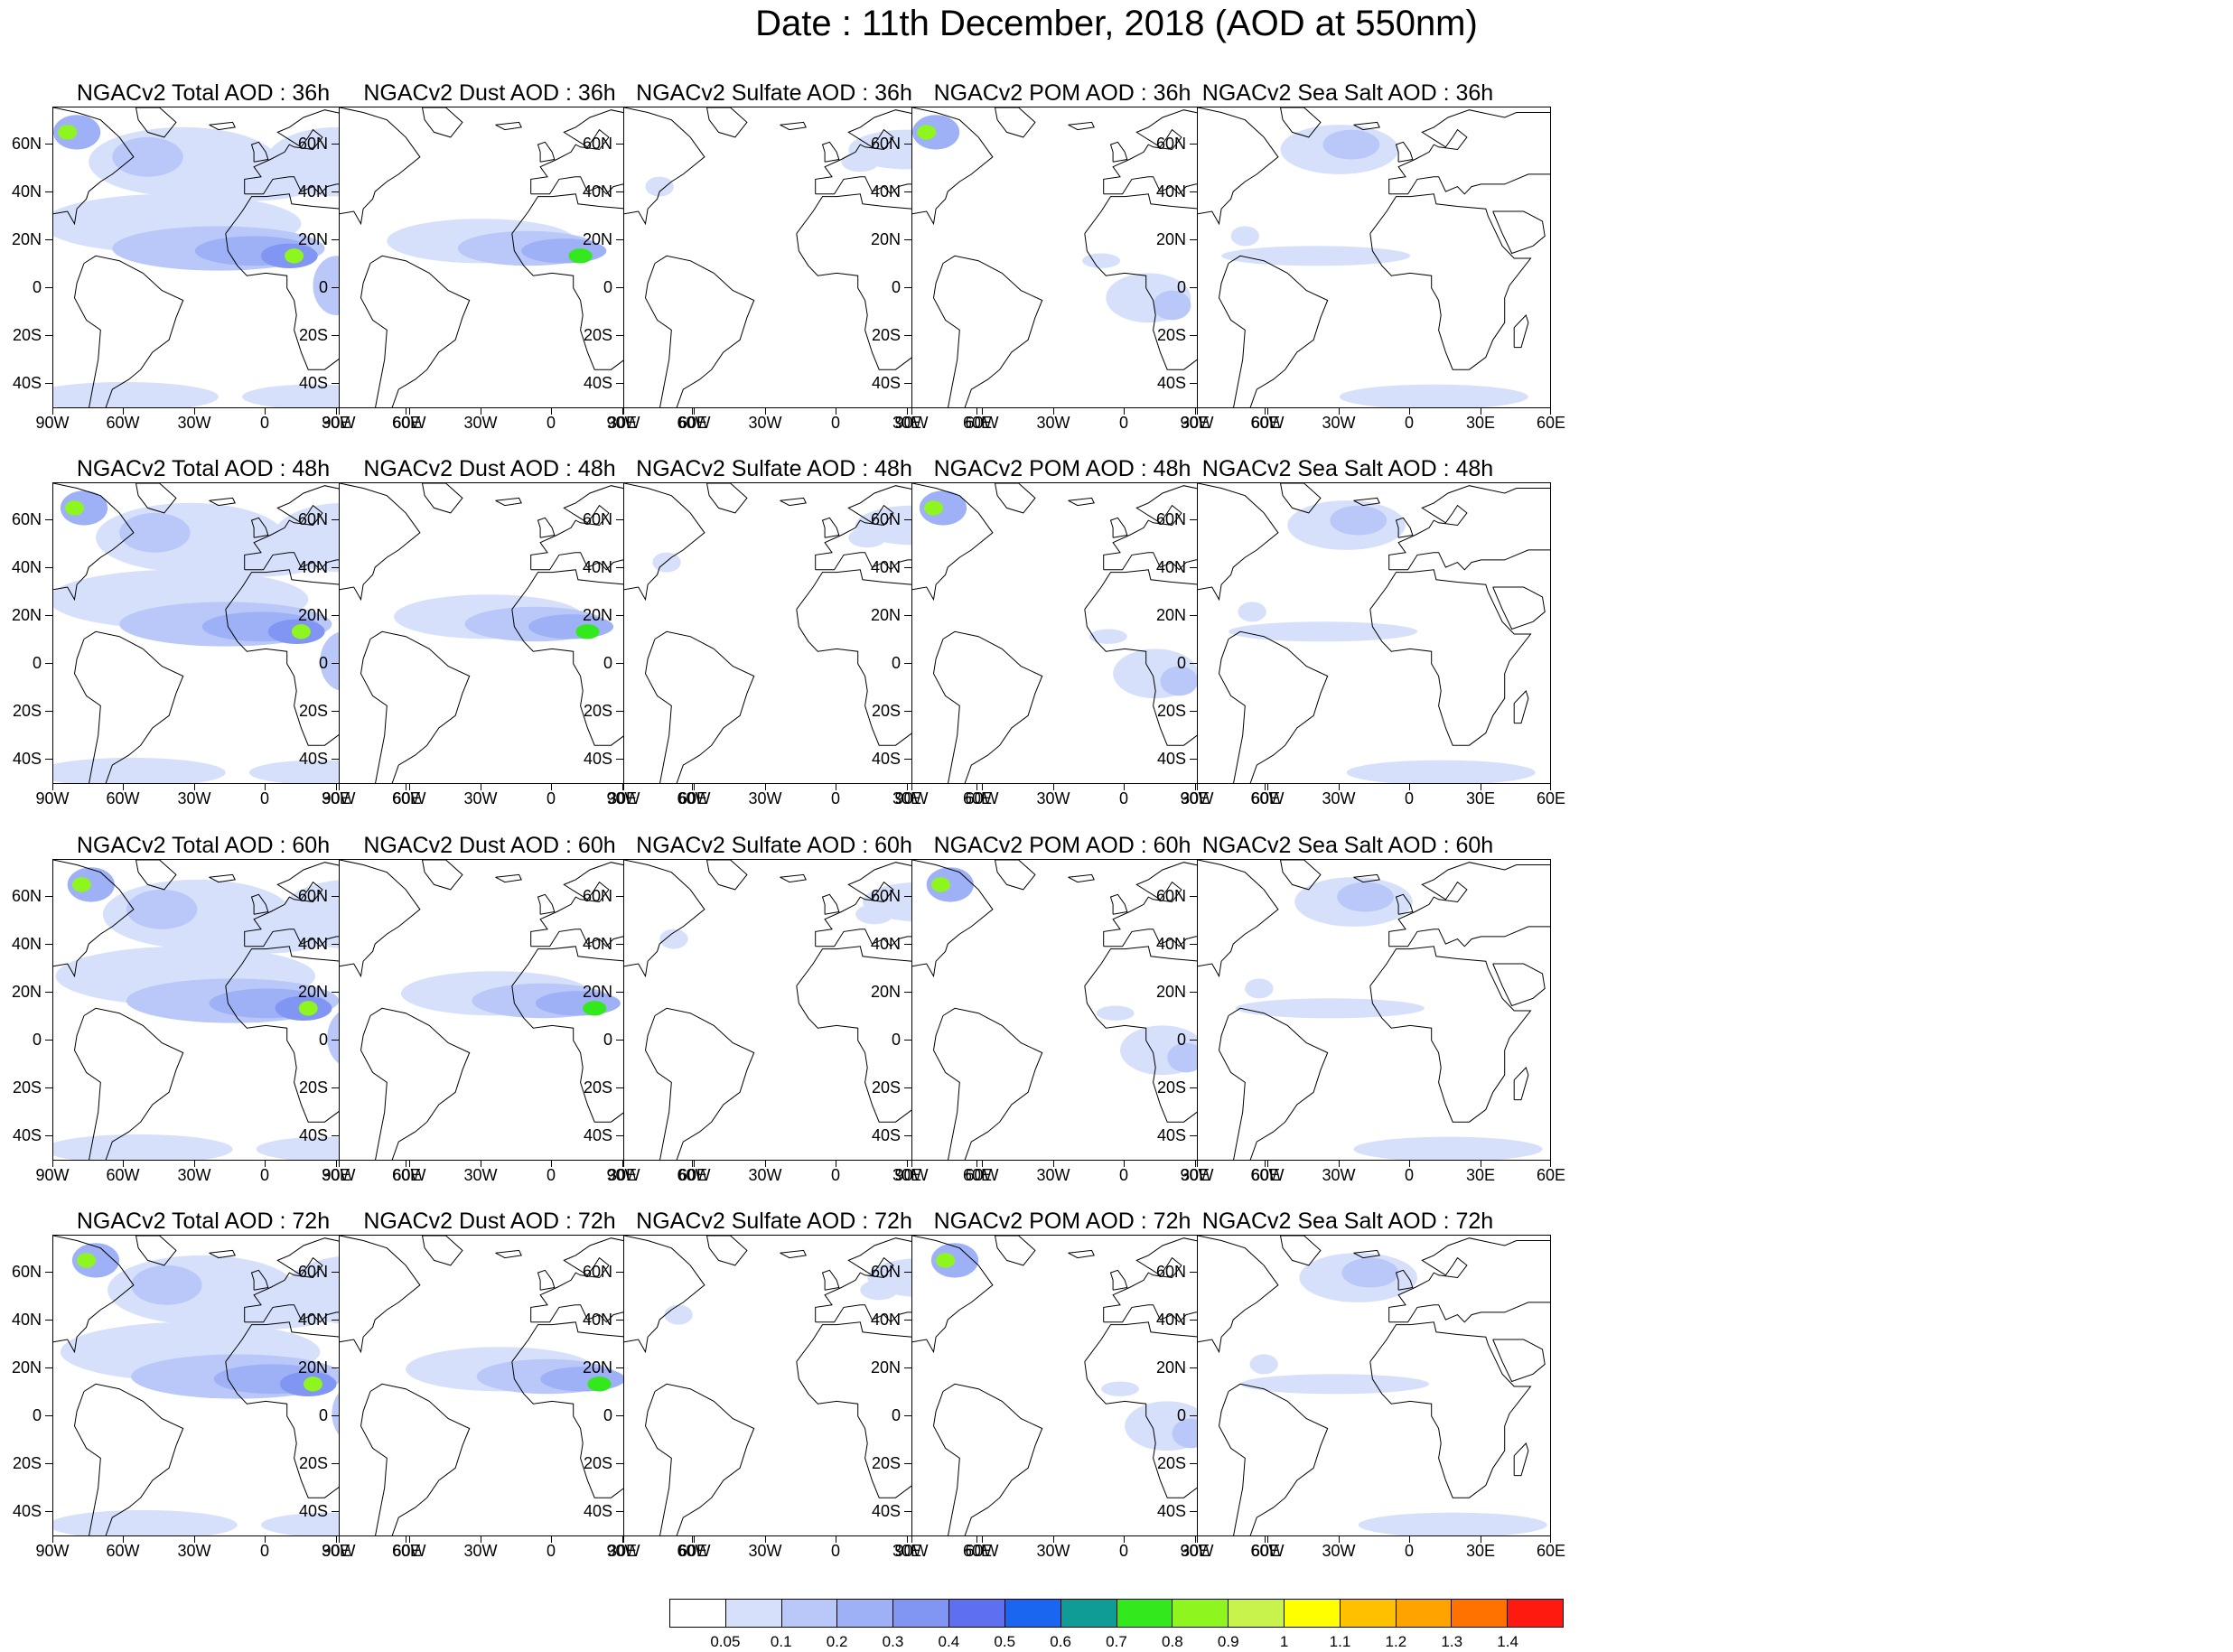 The height and width of the screenshot is (1652, 2233). What do you see at coordinates (725, 1641) in the screenshot?
I see `colorbar-label: 0.05` at bounding box center [725, 1641].